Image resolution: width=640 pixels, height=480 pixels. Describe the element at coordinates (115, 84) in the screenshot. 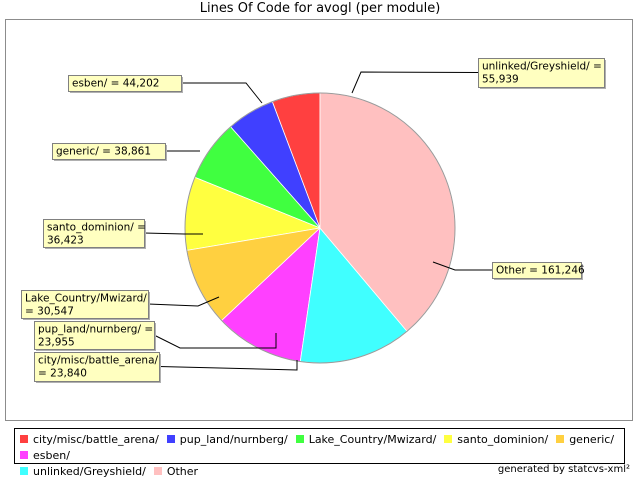

I see `slice-label-text: esben/ = 44,202` at that location.